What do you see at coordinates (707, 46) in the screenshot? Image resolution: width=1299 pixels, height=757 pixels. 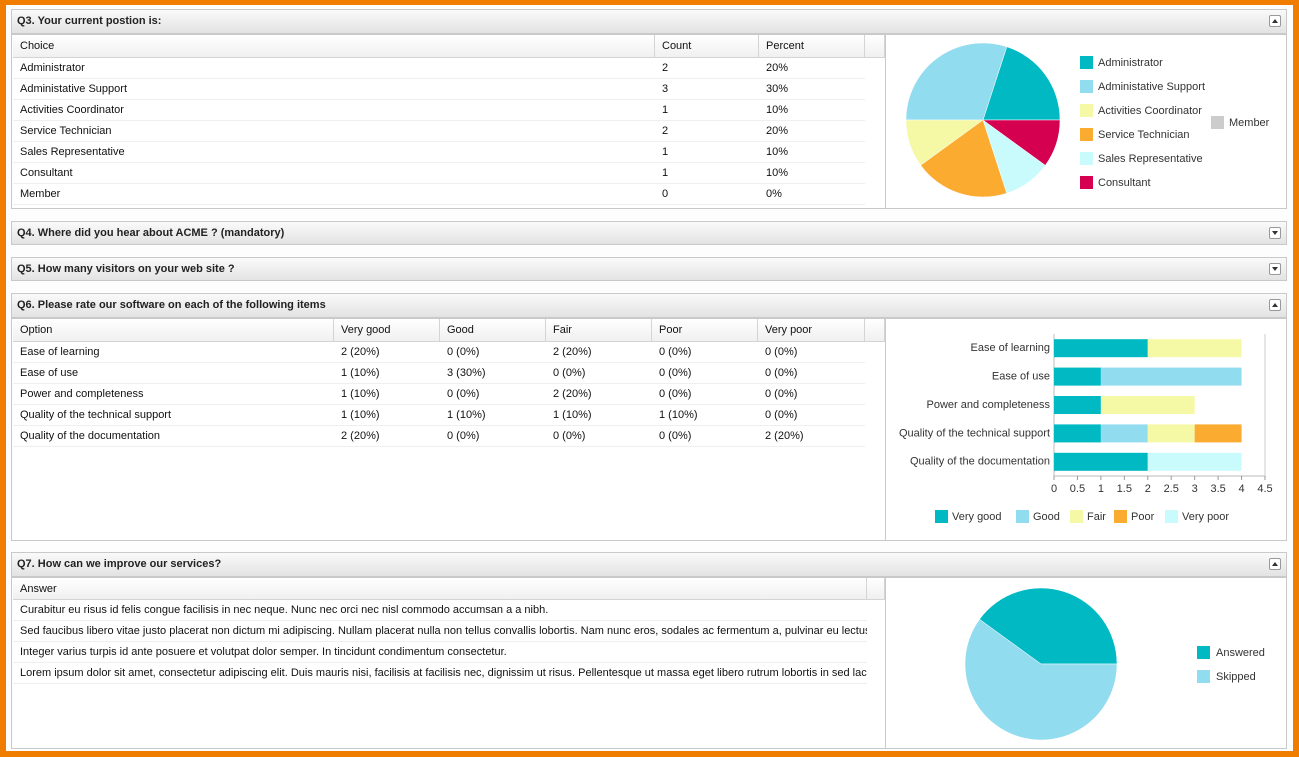 I see `column-header: Count` at bounding box center [707, 46].